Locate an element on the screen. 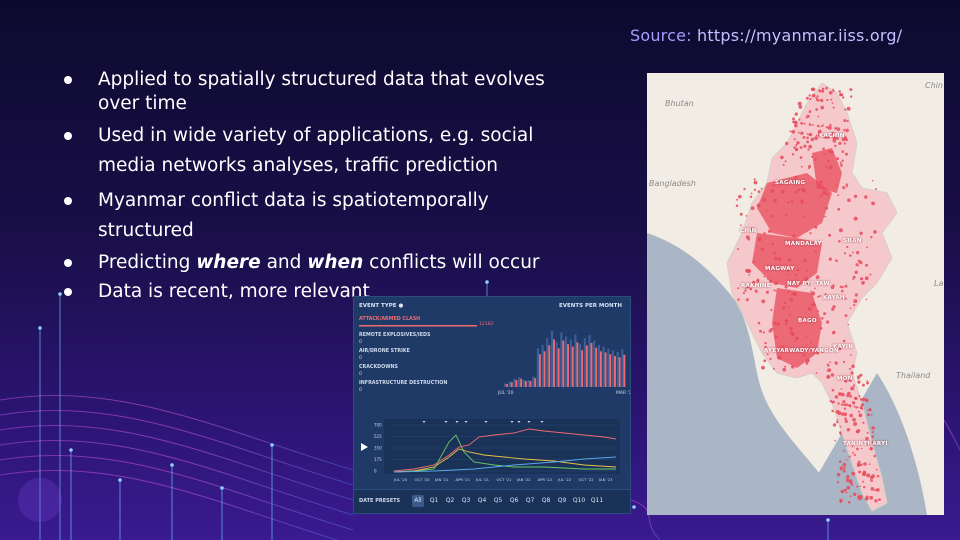 This screenshot has height=540, width=960. bullet-item: Data is recent, more relevant is located at coordinates (318, 292).